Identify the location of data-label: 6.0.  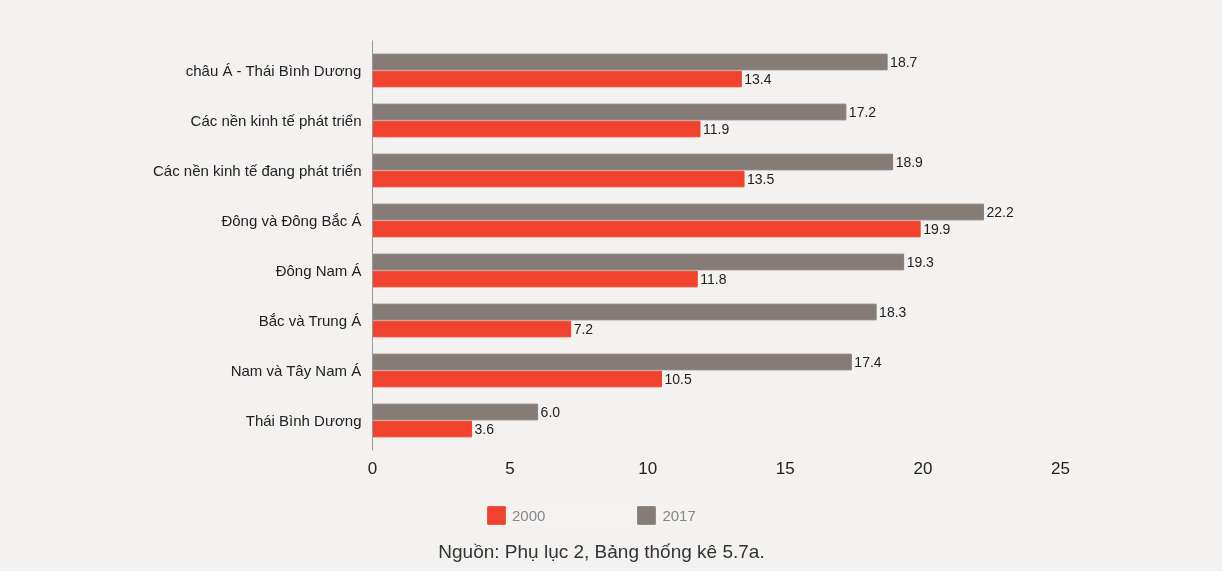
(550, 412).